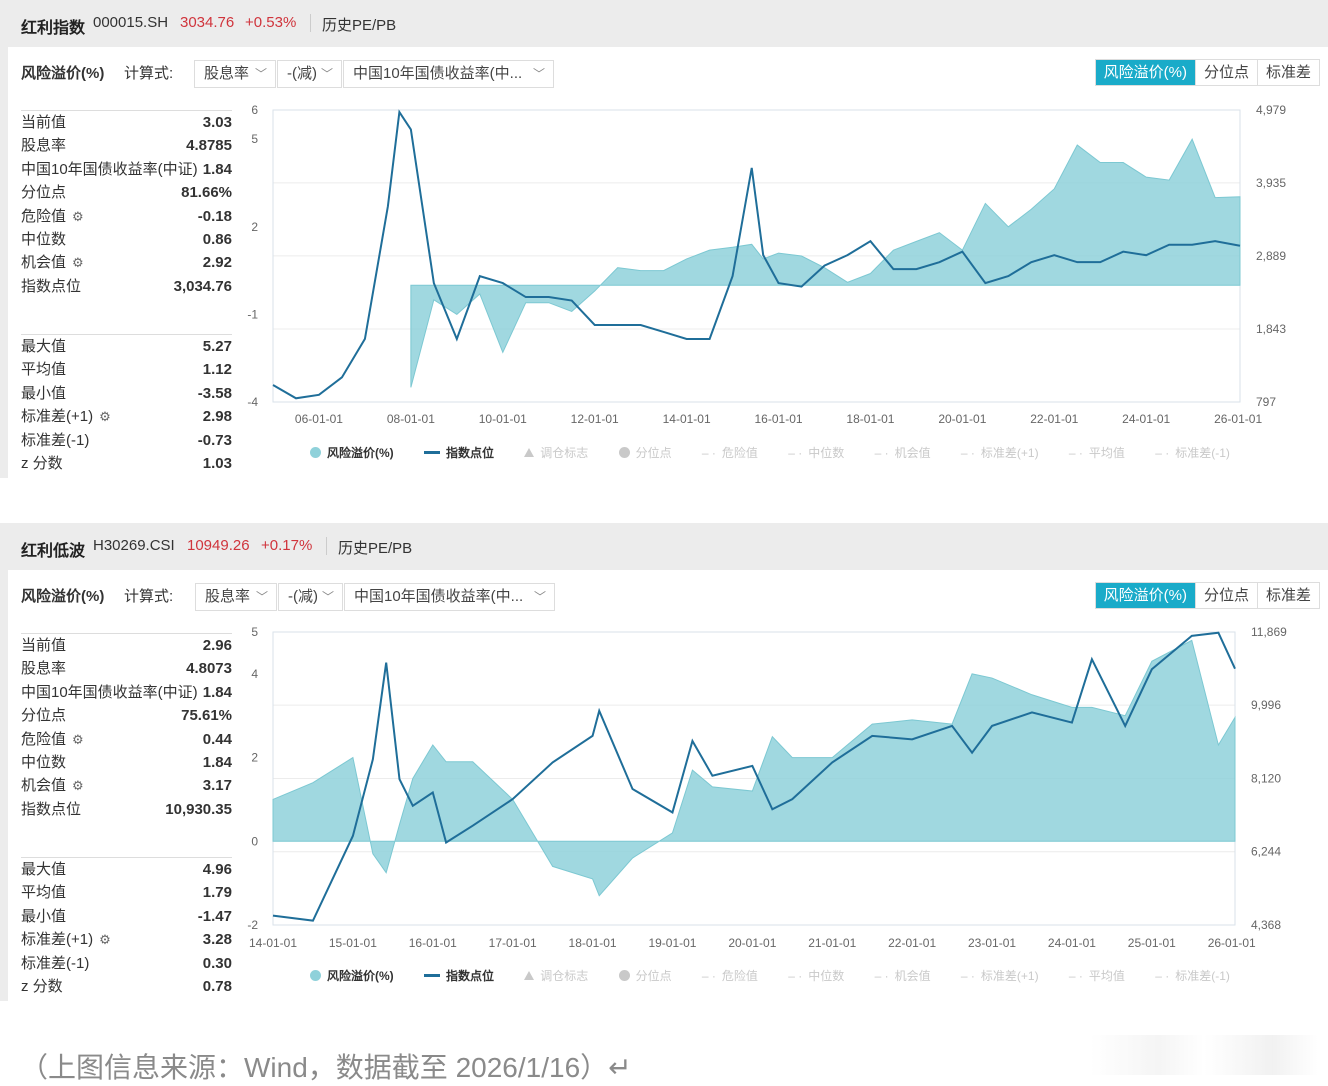  I want to click on y-right-tick-label: 9,996, so click(1266, 705).